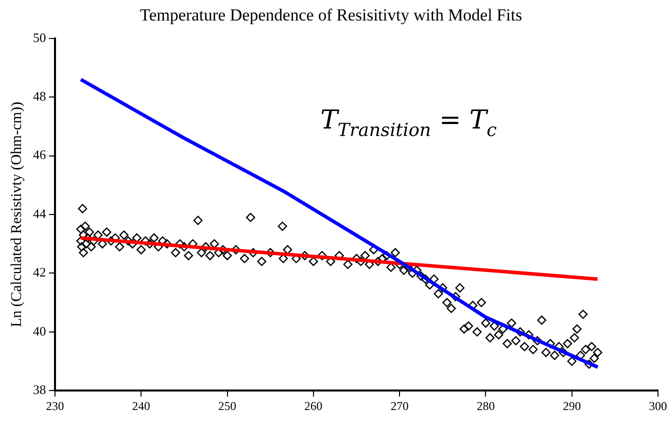 This screenshot has width=672, height=421. I want to click on x-tick-label: 270, so click(399, 405).